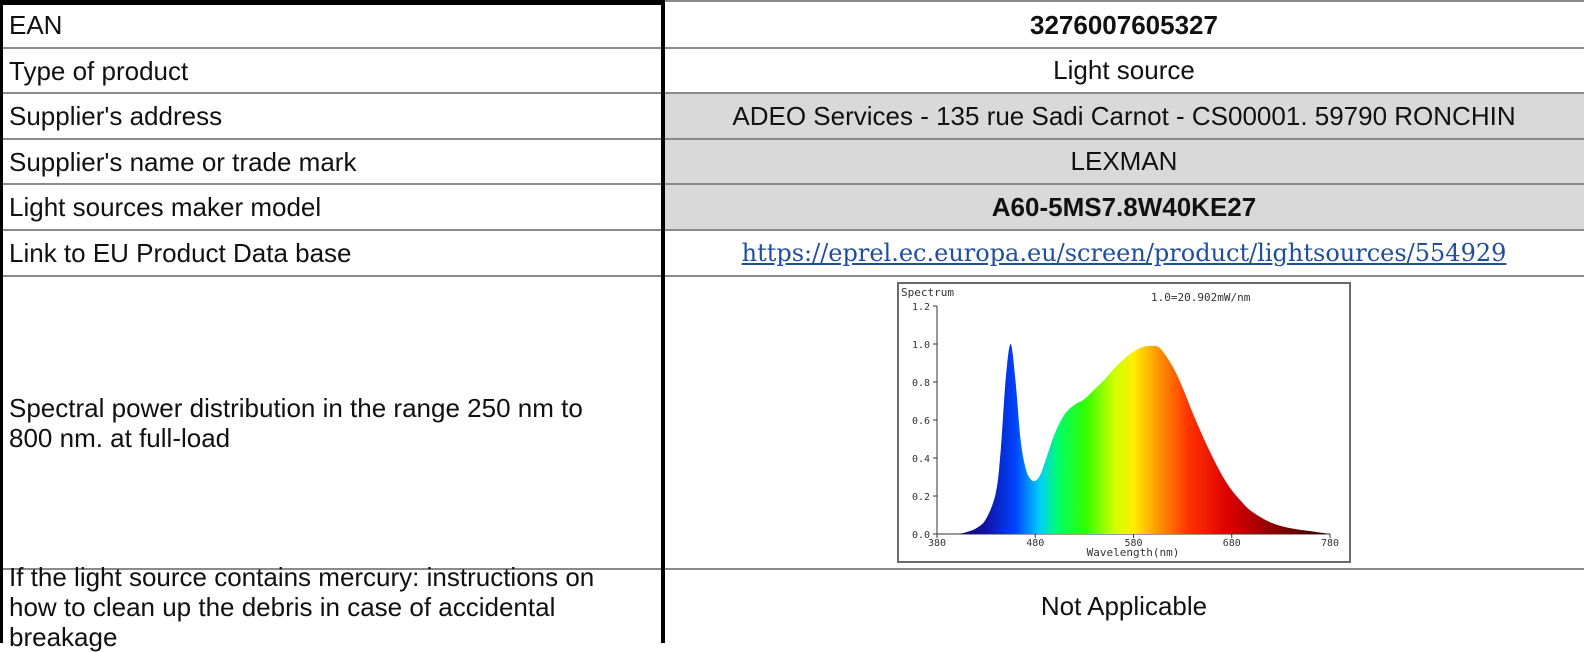 This screenshot has width=1584, height=652. What do you see at coordinates (921, 383) in the screenshot?
I see `y-tick-label: 0.8` at bounding box center [921, 383].